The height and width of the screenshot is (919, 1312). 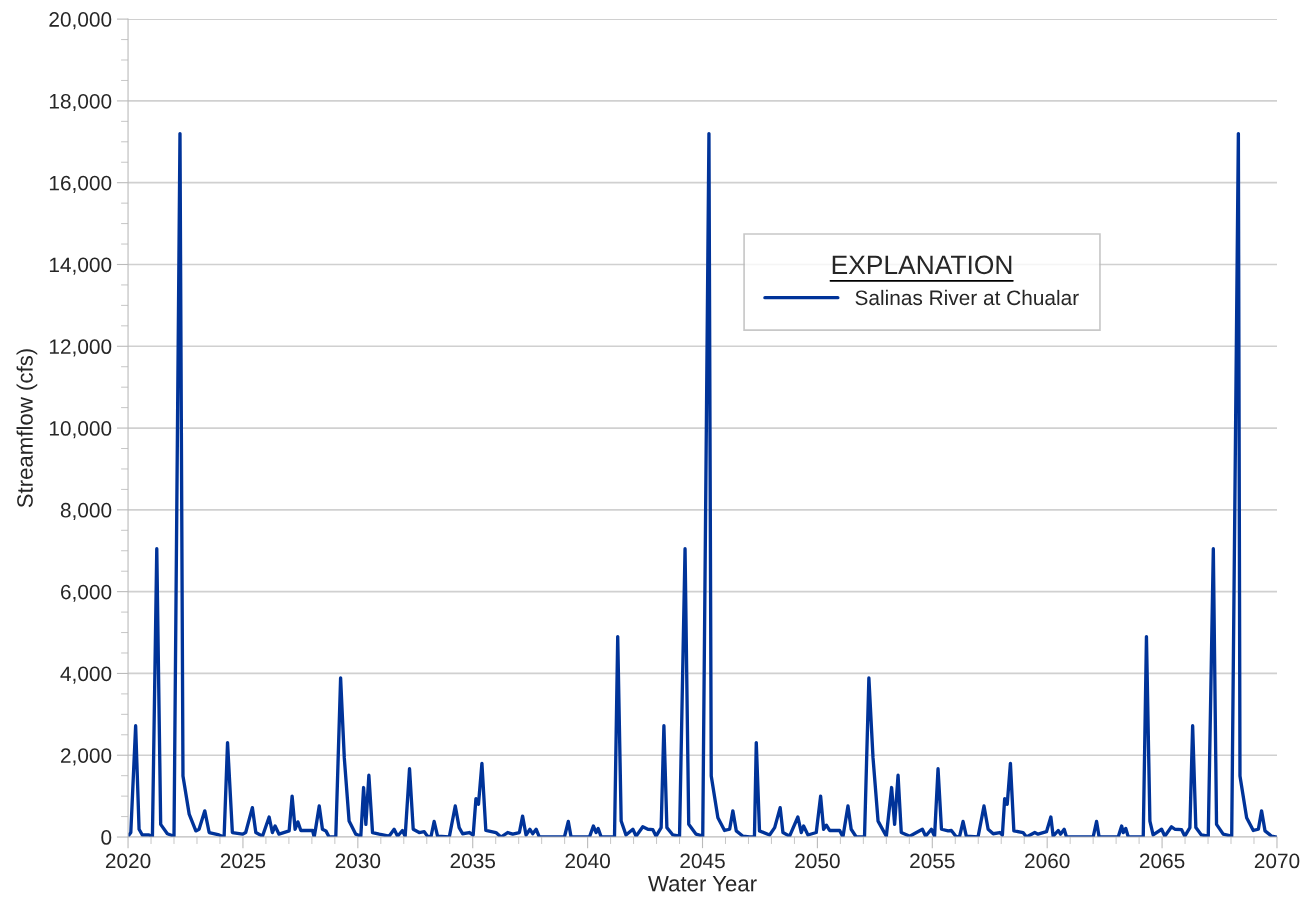 What do you see at coordinates (128, 861) in the screenshot?
I see `x-tick-label: 2020` at bounding box center [128, 861].